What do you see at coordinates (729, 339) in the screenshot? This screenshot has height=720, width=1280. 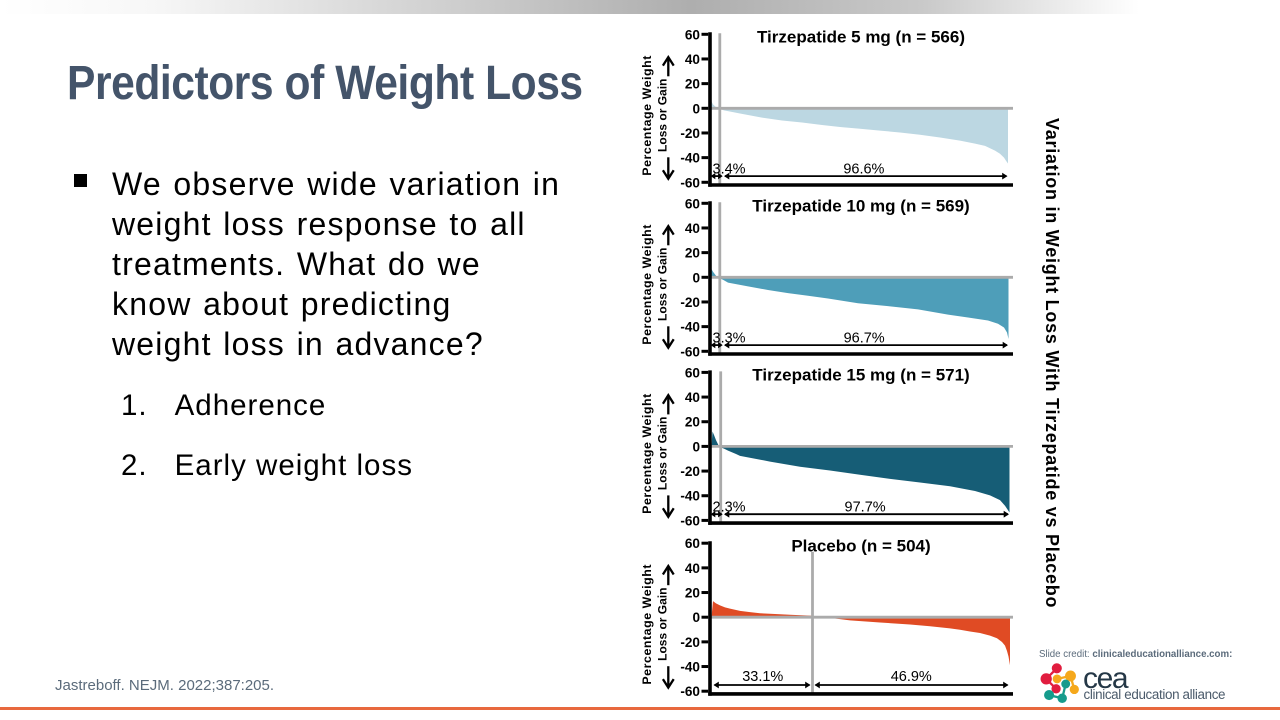 I see `svg-text: 3.3%` at bounding box center [729, 339].